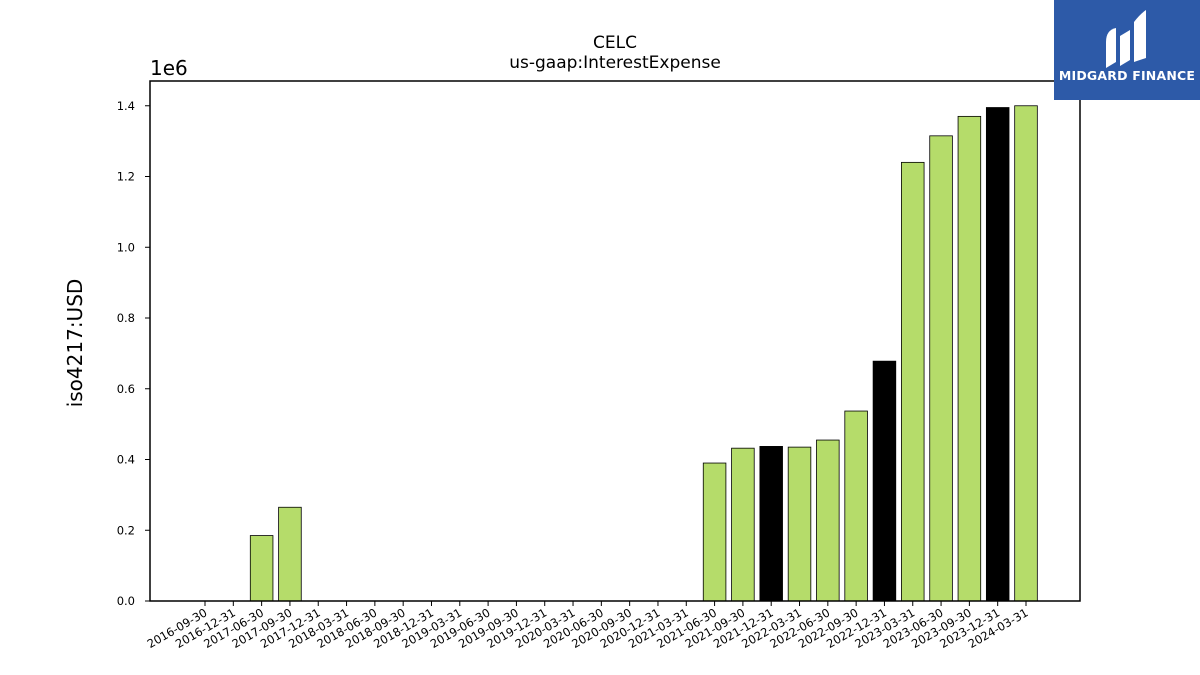 The width and height of the screenshot is (1200, 675). I want to click on y-axis-scale-label: 1e6, so click(169, 68).